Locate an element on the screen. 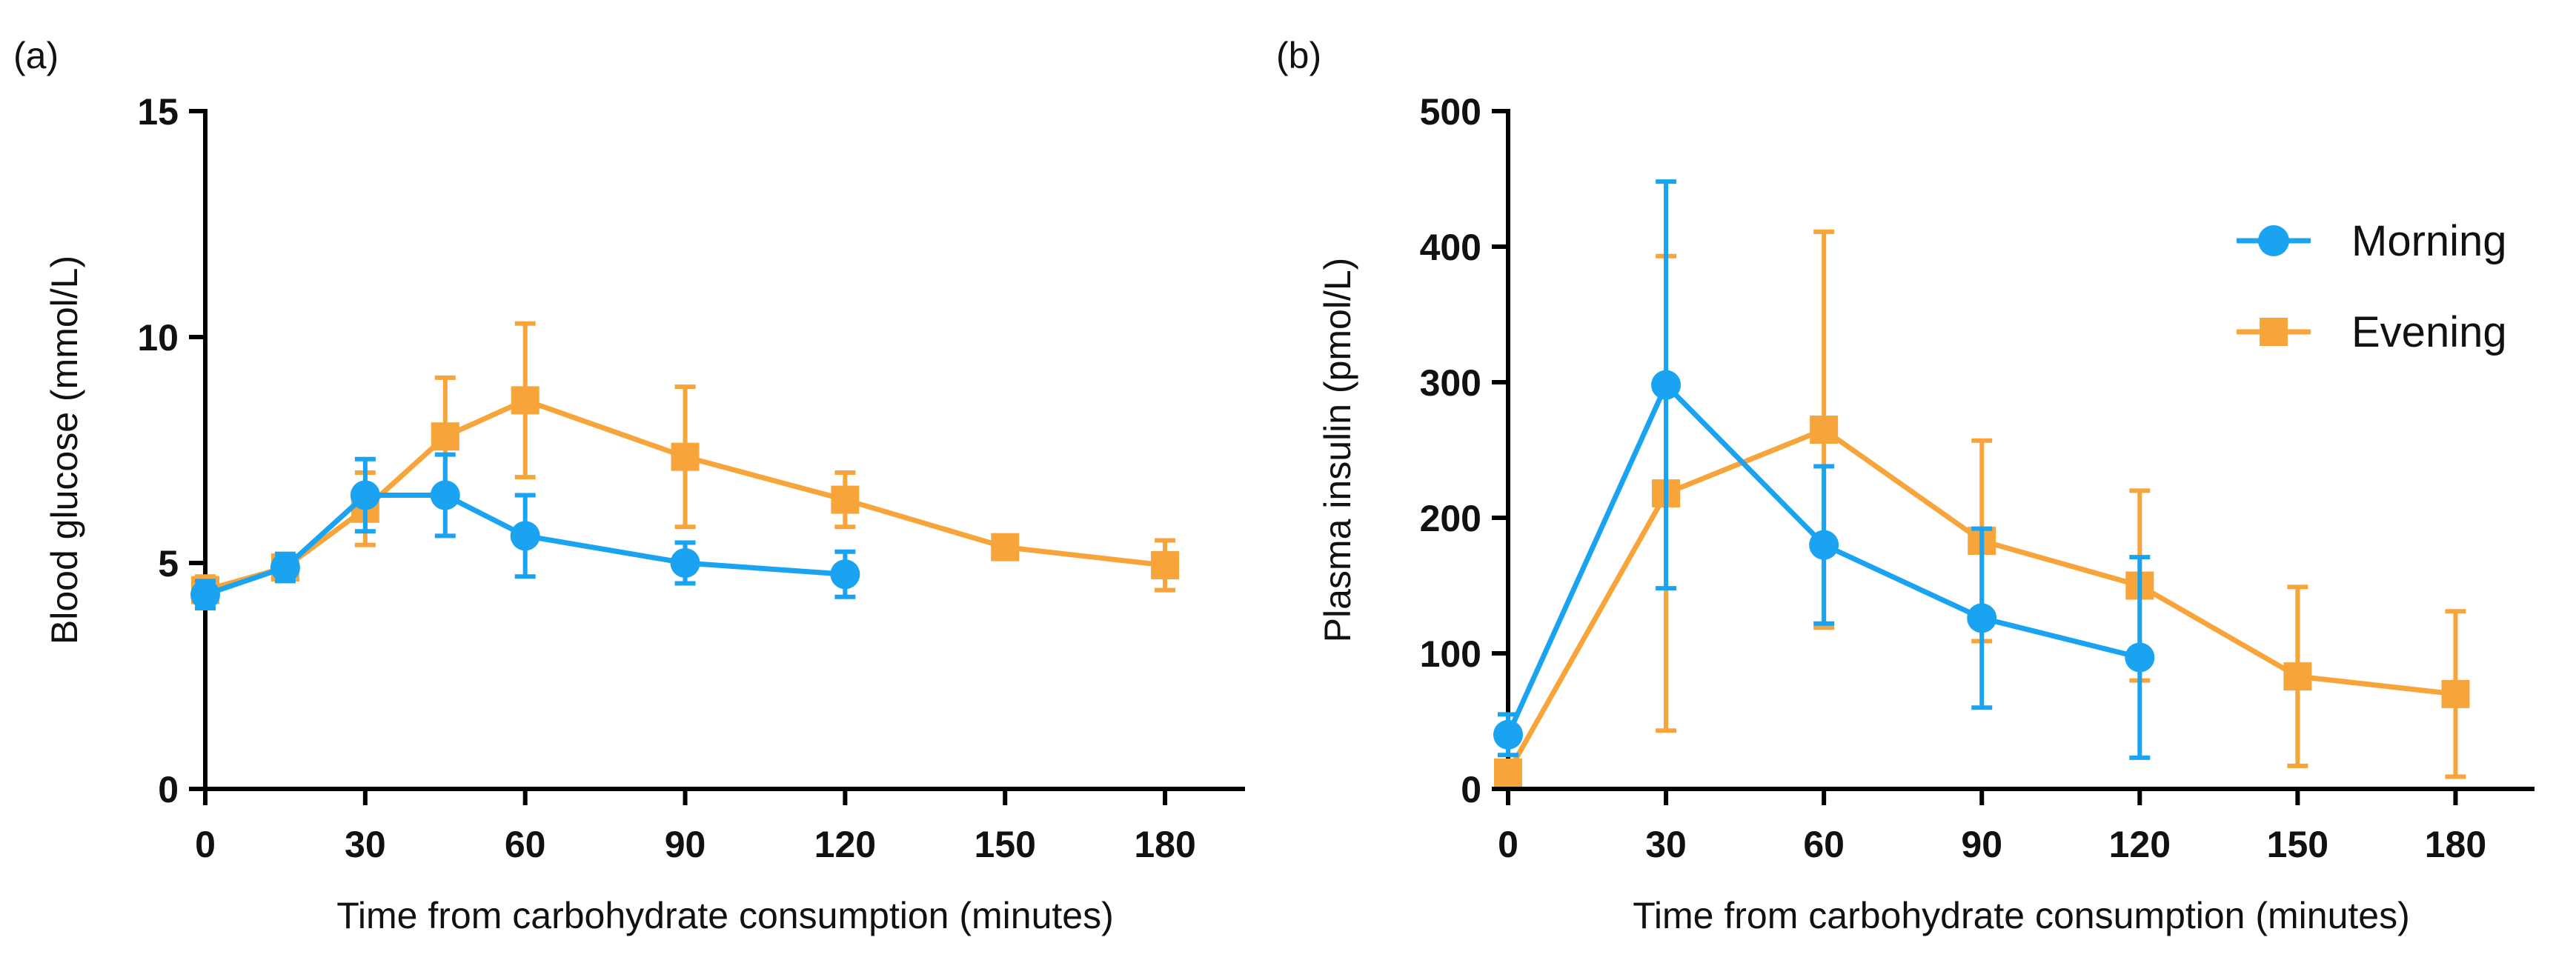  y-axis-title: Plasma insulin (pmol/L) is located at coordinates (1337, 450).